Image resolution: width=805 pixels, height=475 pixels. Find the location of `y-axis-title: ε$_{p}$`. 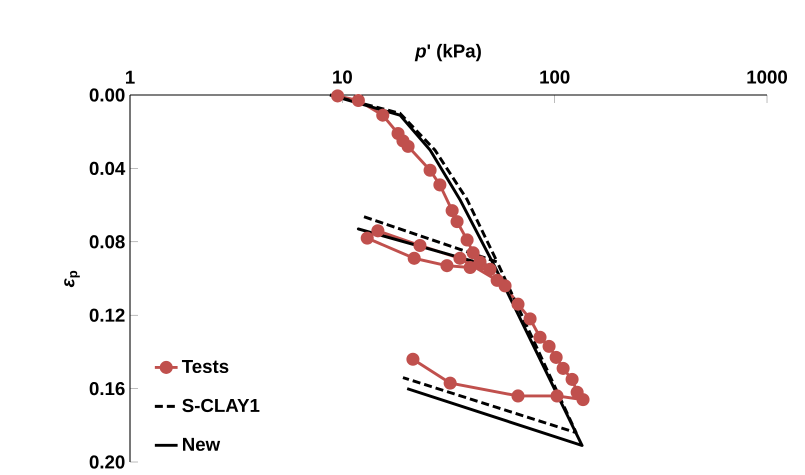

y-axis-title: ε$_{p}$ is located at coordinates (72, 279).